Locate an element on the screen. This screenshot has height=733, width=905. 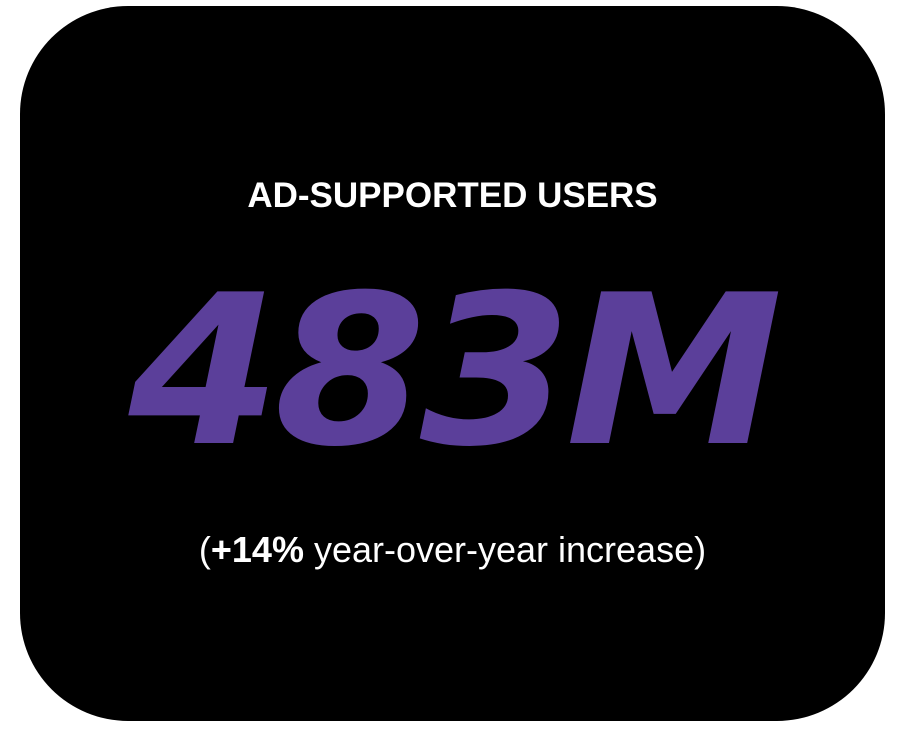
change-text: year-over-year increase is located at coordinates (499, 549).